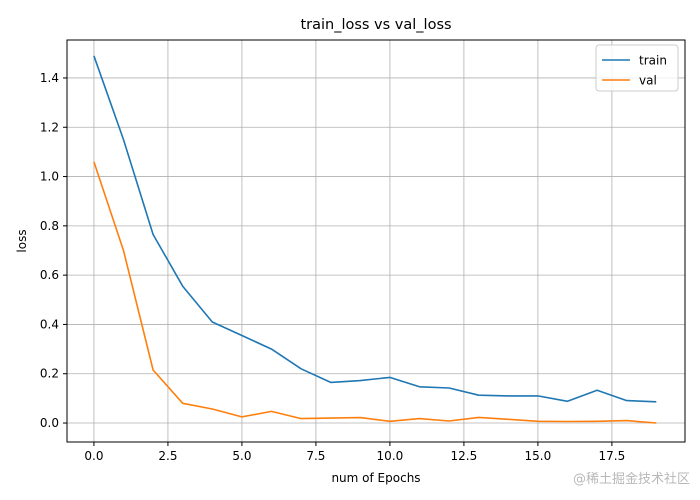 Image resolution: width=700 pixels, height=500 pixels. Describe the element at coordinates (49, 177) in the screenshot. I see `y-tick-label: 1.0` at that location.